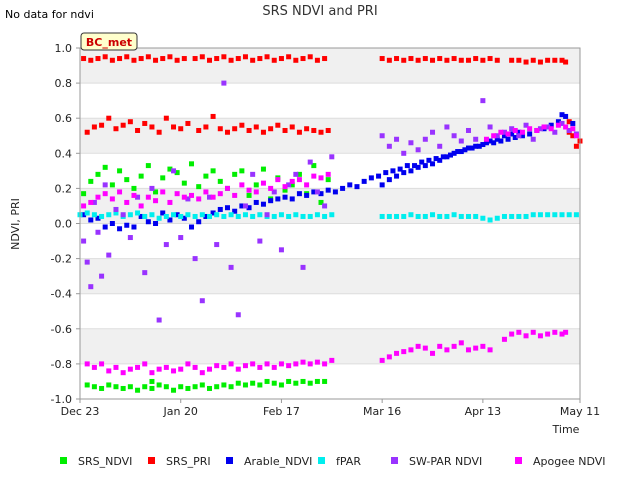 This screenshot has height=480, width=640. What do you see at coordinates (109, 41) in the screenshot?
I see `station-tag-box` at bounding box center [109, 41].